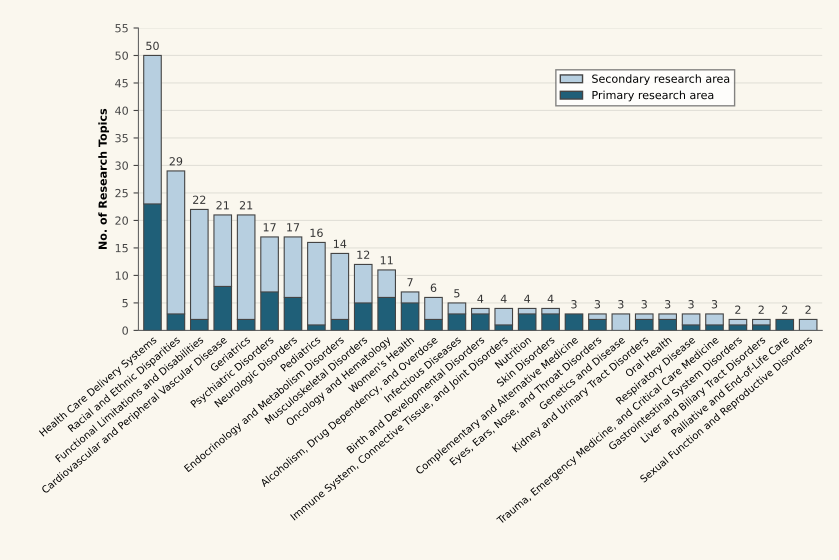 The image size is (839, 560). Describe the element at coordinates (104, 178) in the screenshot. I see `y-axis-title: No. of Research Topics` at that location.